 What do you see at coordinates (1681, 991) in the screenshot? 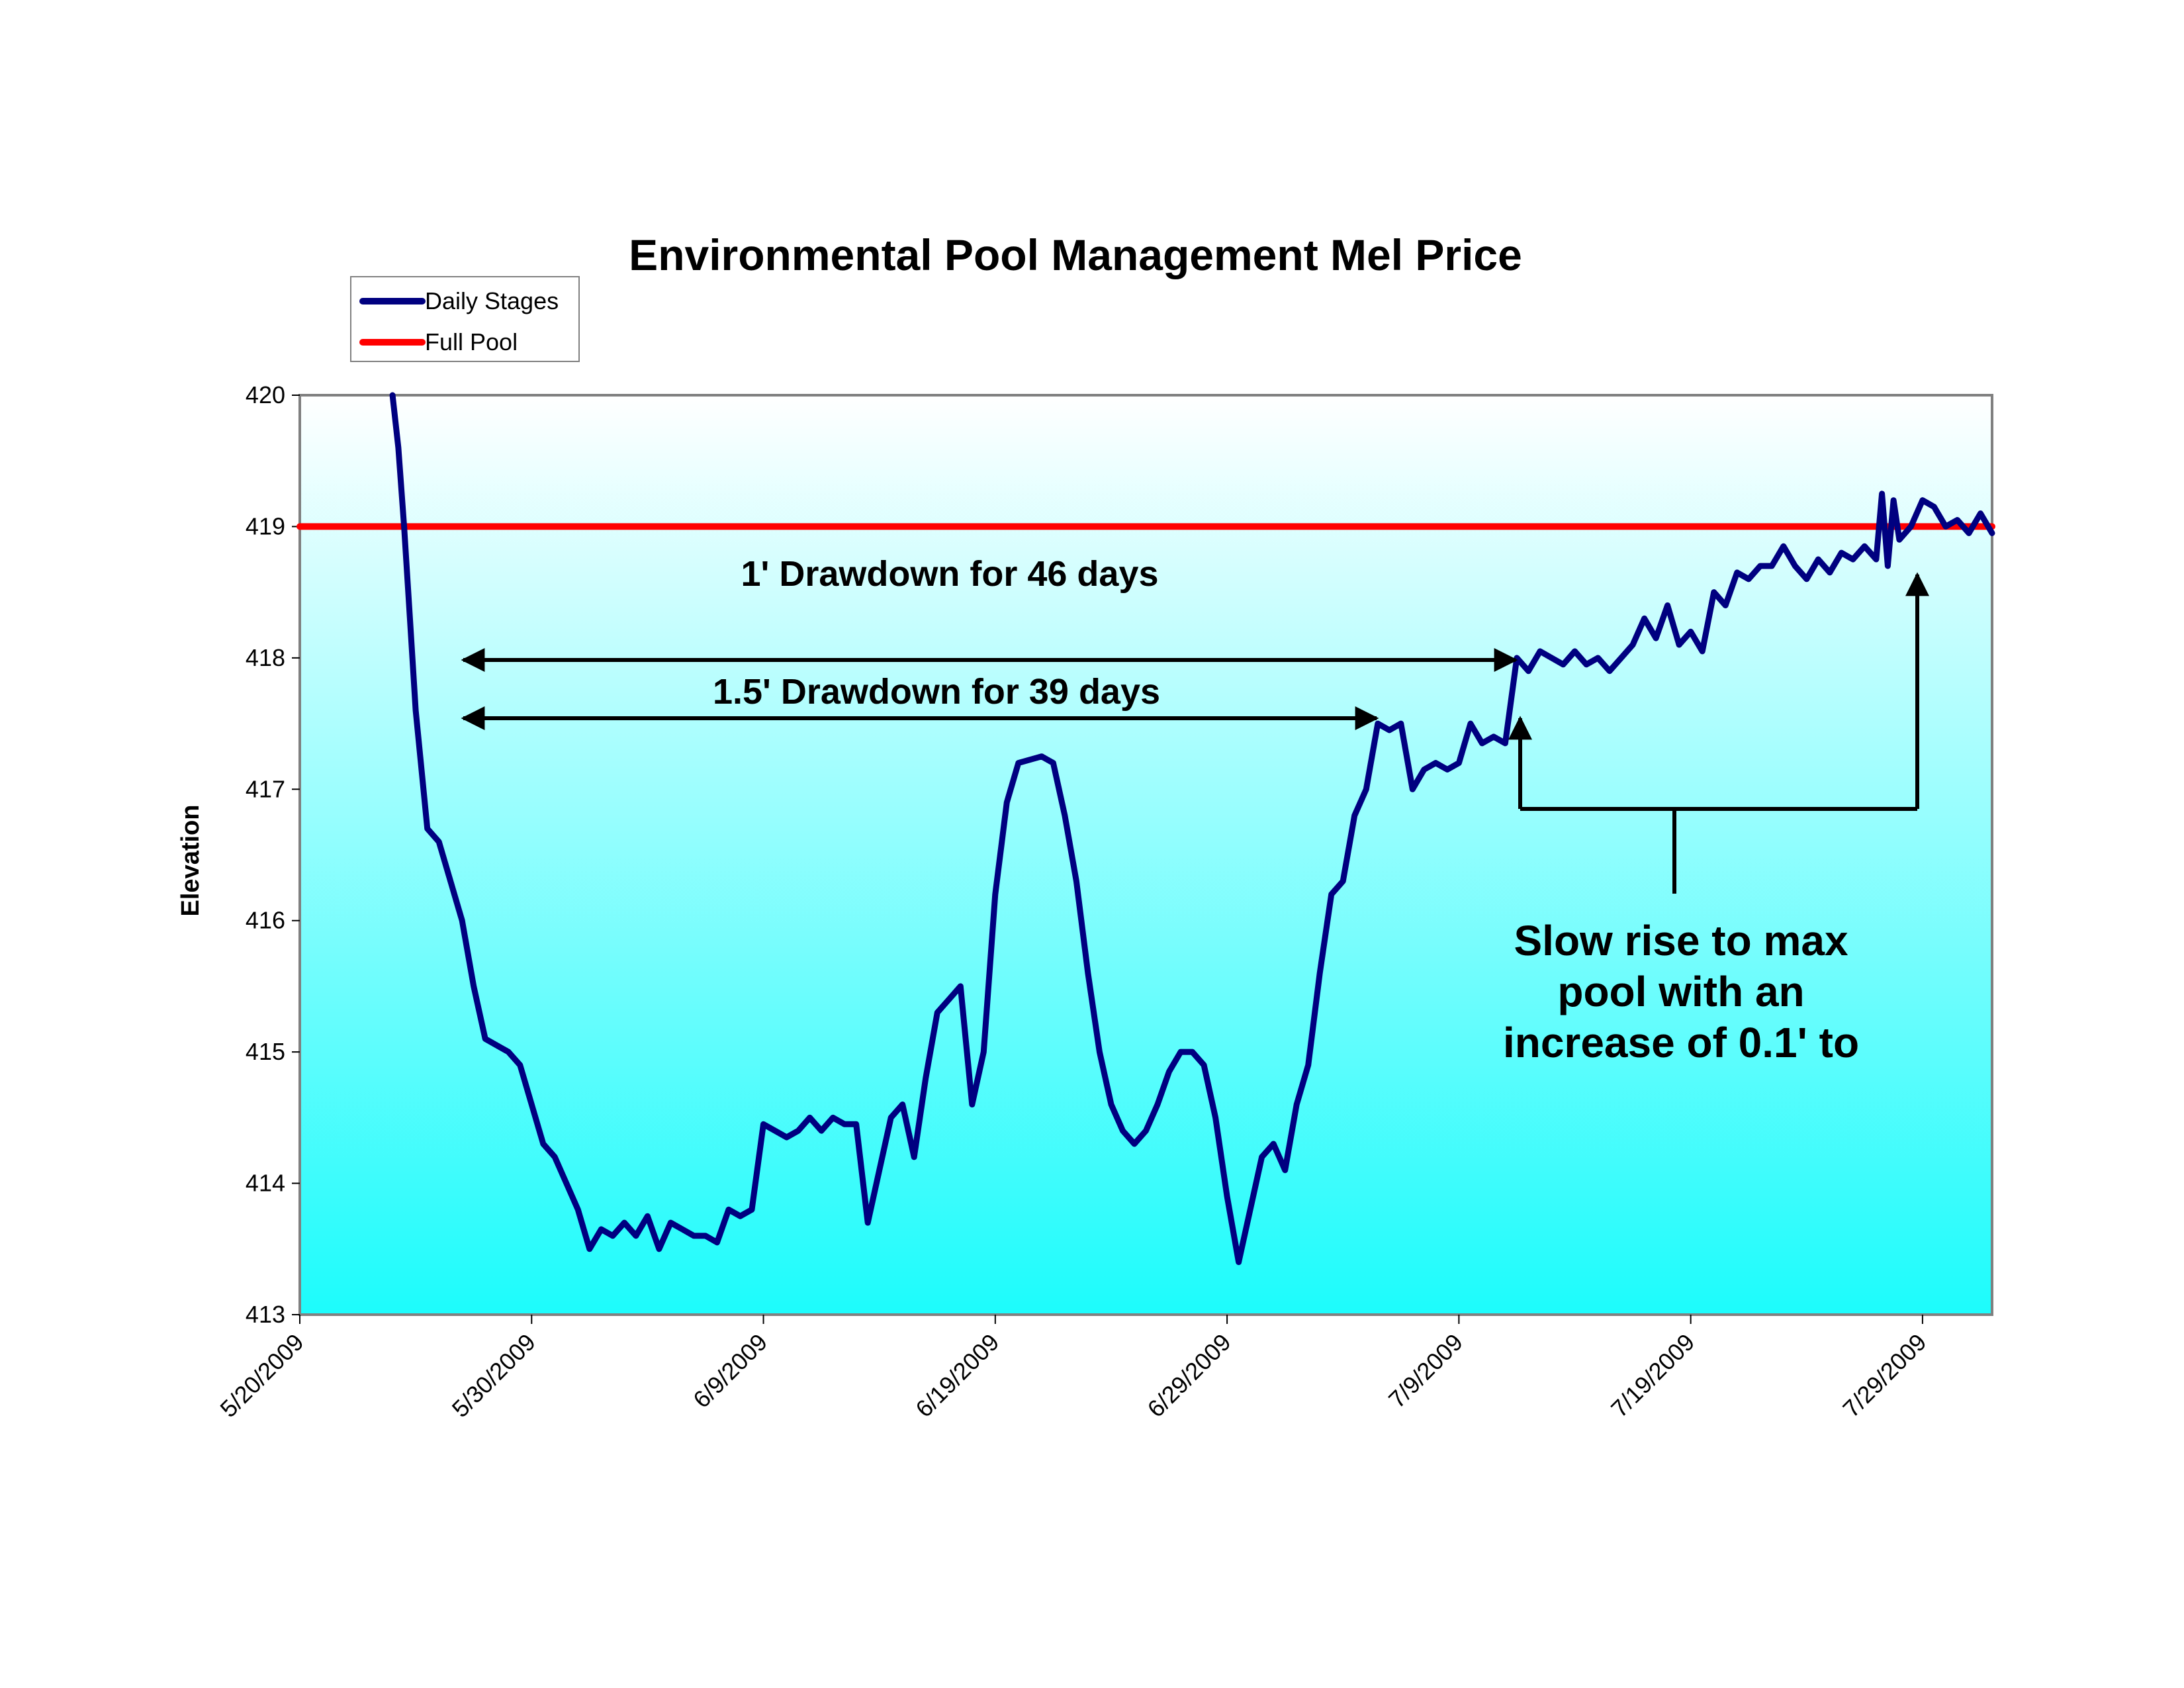
I see `annotation-slow-rise-line-2: pool with an` at bounding box center [1681, 991].